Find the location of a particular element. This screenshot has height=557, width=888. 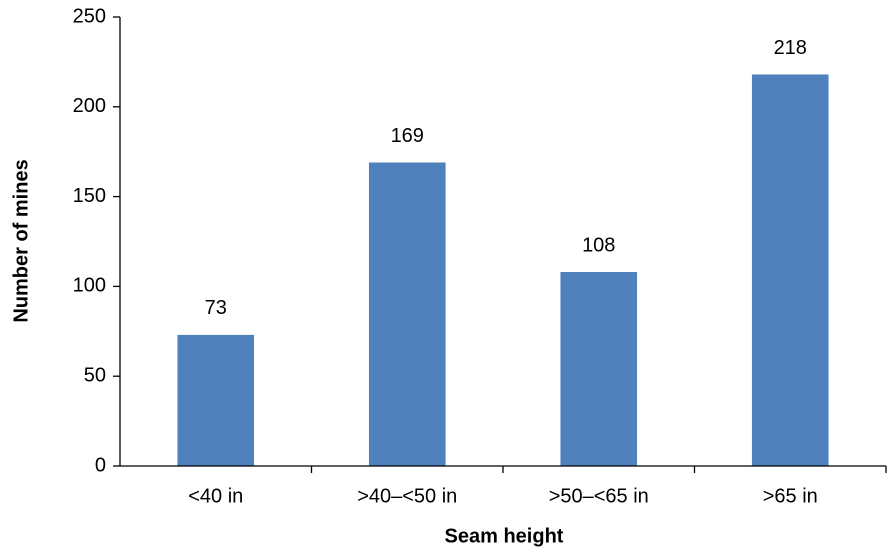

data-label: 108 is located at coordinates (598, 245).